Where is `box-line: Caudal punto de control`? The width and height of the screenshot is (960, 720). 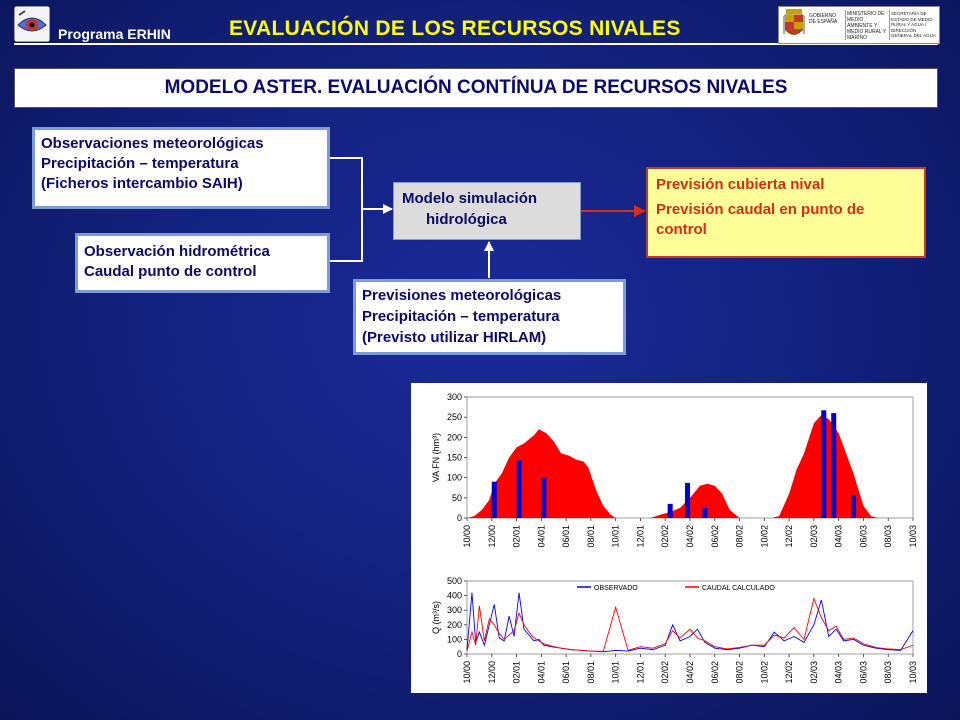
box-line: Caudal punto de control is located at coordinates (170, 271).